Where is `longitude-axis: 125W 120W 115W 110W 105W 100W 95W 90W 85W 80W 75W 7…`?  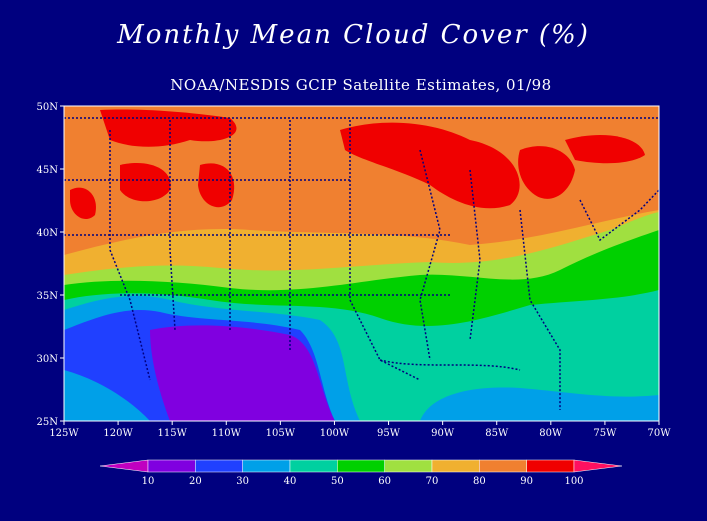
longitude-axis: 125W 120W 115W 110W 105W 100W 95W 90W 85W 80W 75W 7… is located at coordinates (360, 430).